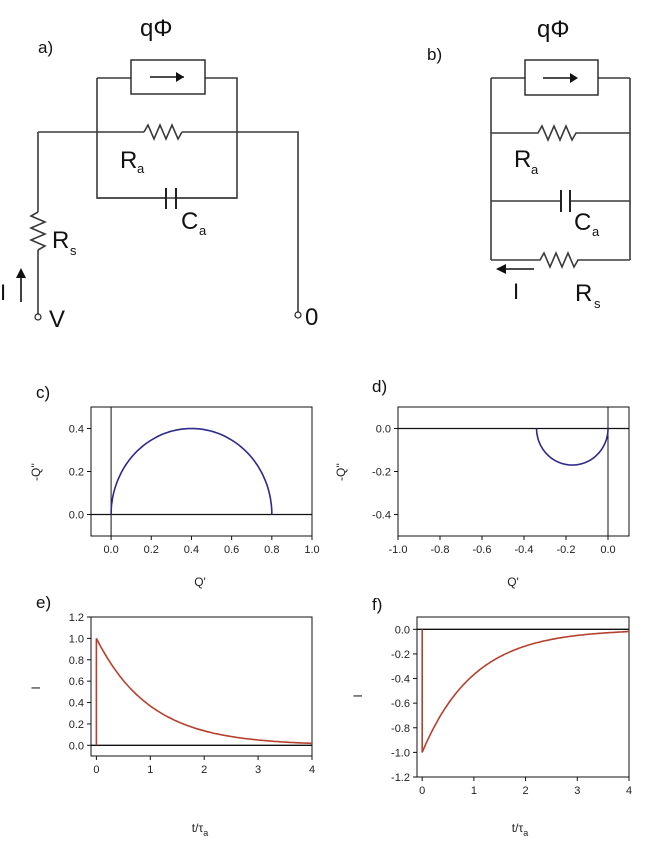 This screenshot has width=666, height=863. What do you see at coordinates (566, 550) in the screenshot?
I see `x-tick-label: -0.2` at bounding box center [566, 550].